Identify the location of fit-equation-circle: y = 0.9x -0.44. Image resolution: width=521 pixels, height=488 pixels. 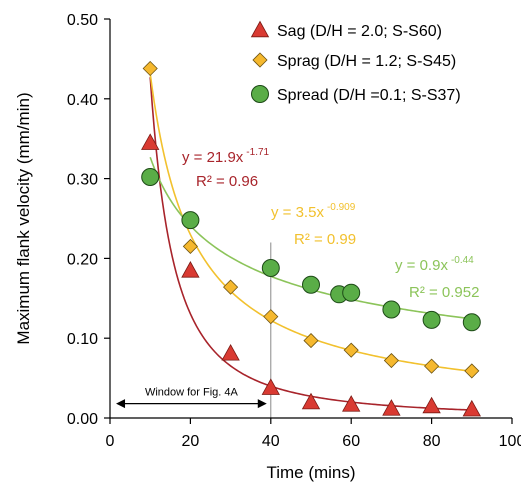
(434, 264).